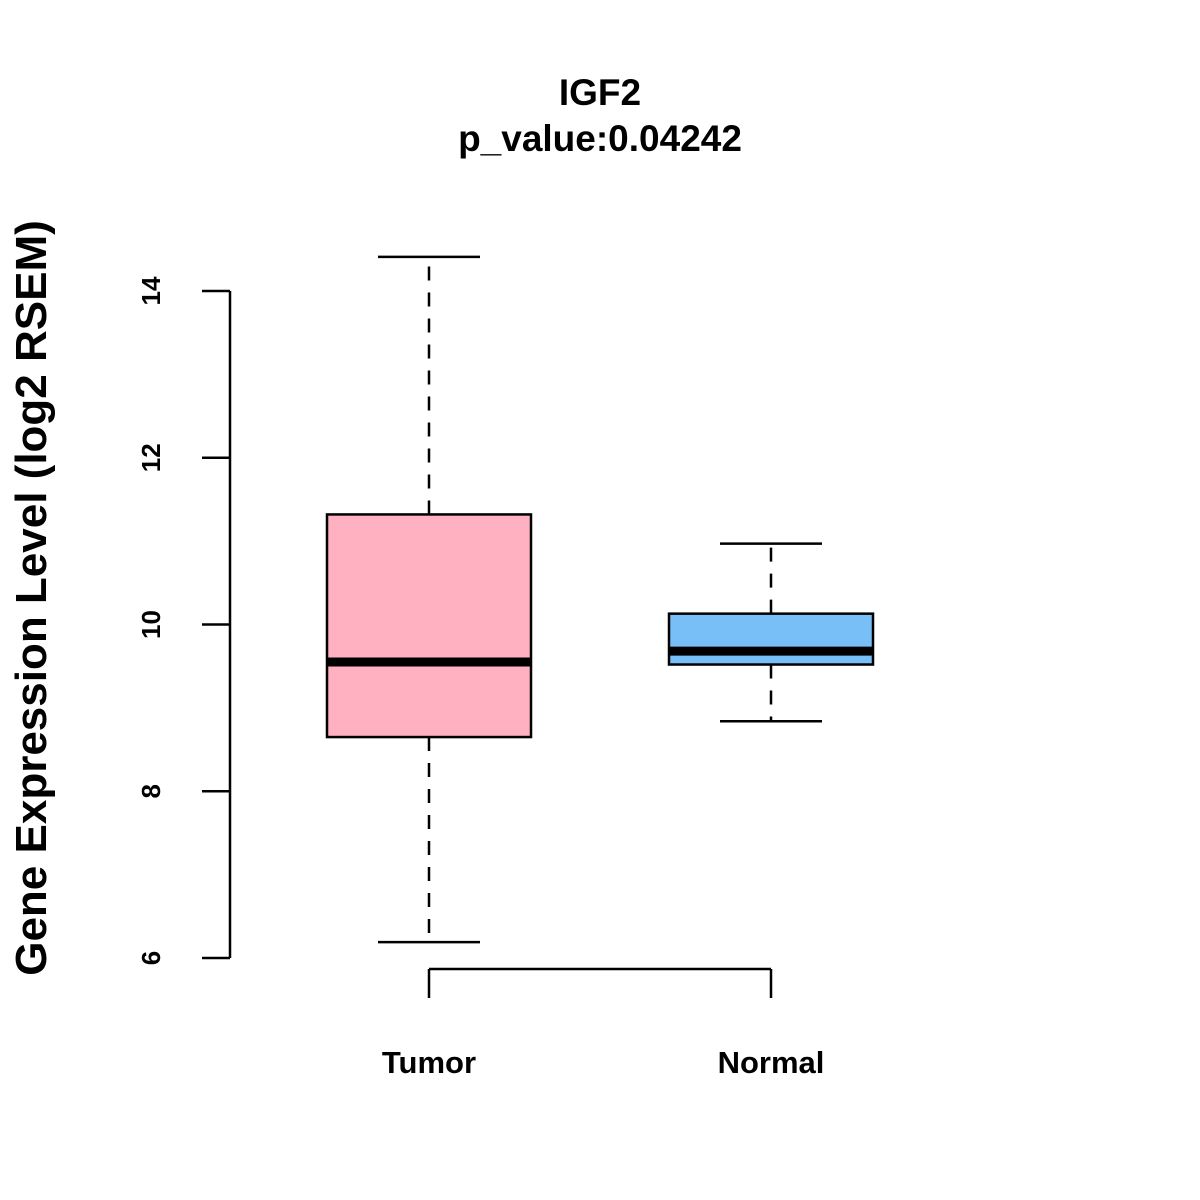  What do you see at coordinates (151, 791) in the screenshot?
I see `y-tick-label: 8` at bounding box center [151, 791].